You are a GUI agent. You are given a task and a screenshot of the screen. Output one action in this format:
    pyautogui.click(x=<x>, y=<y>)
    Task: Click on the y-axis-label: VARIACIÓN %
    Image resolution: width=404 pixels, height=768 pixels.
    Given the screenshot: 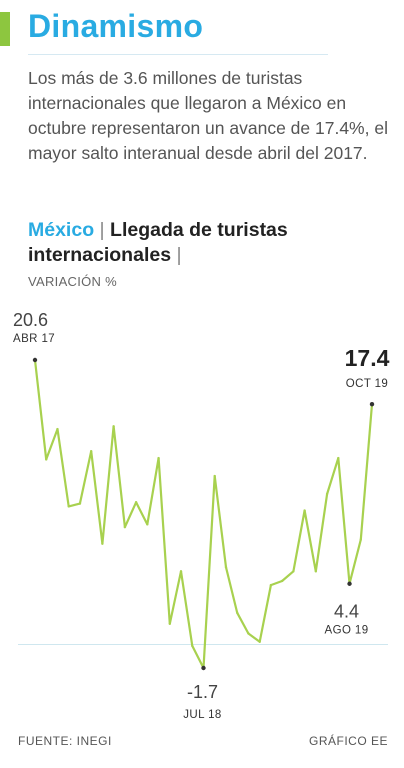 What is the action you would take?
    pyautogui.click(x=73, y=281)
    